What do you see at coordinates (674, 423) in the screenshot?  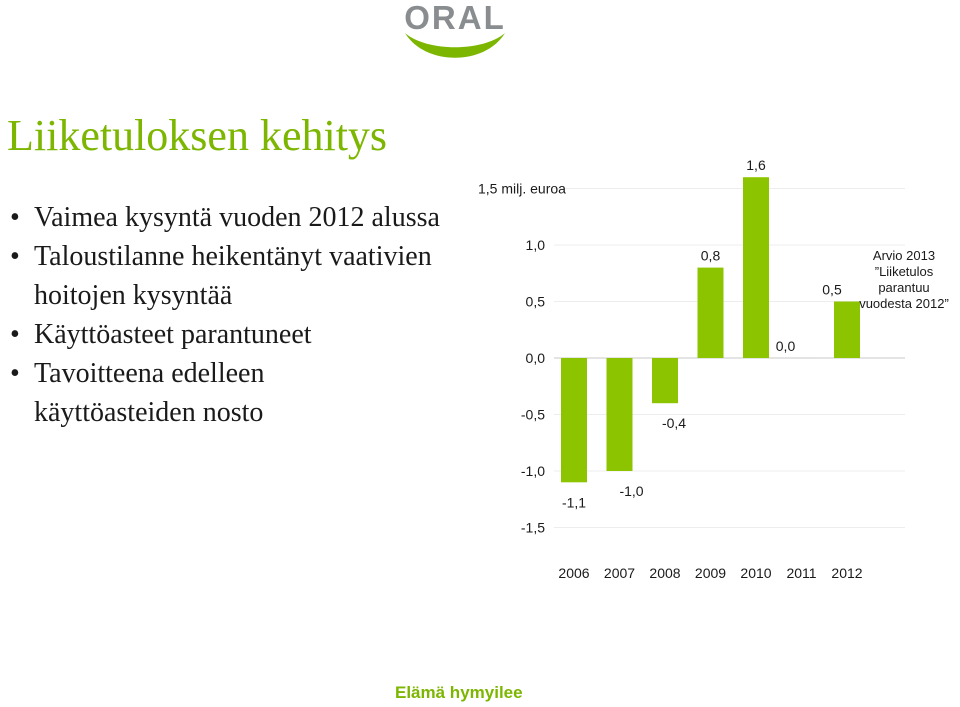 I see `data-label: -0,4` at bounding box center [674, 423].